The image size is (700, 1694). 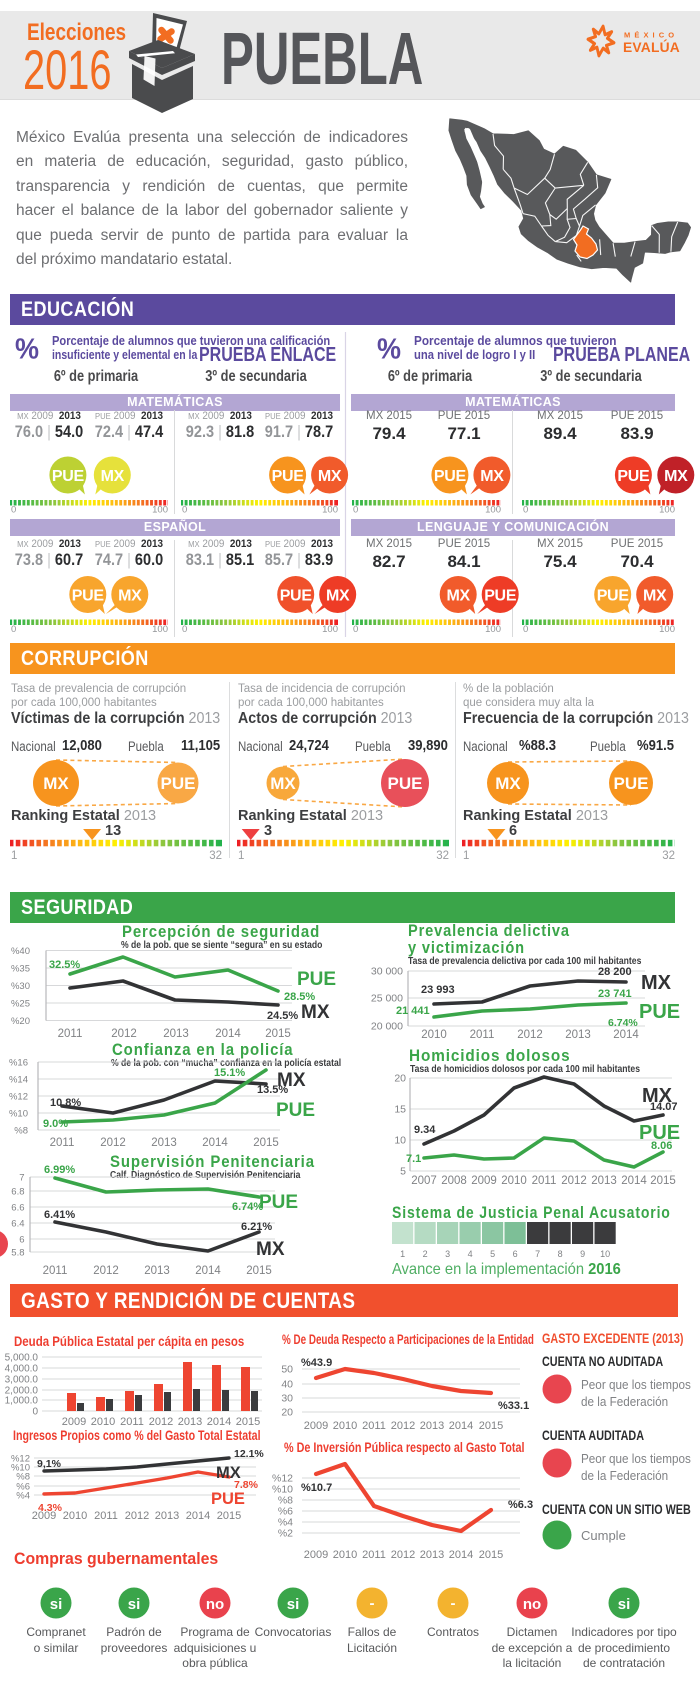 I want to click on svg-text: %4, so click(x=23, y=1496).